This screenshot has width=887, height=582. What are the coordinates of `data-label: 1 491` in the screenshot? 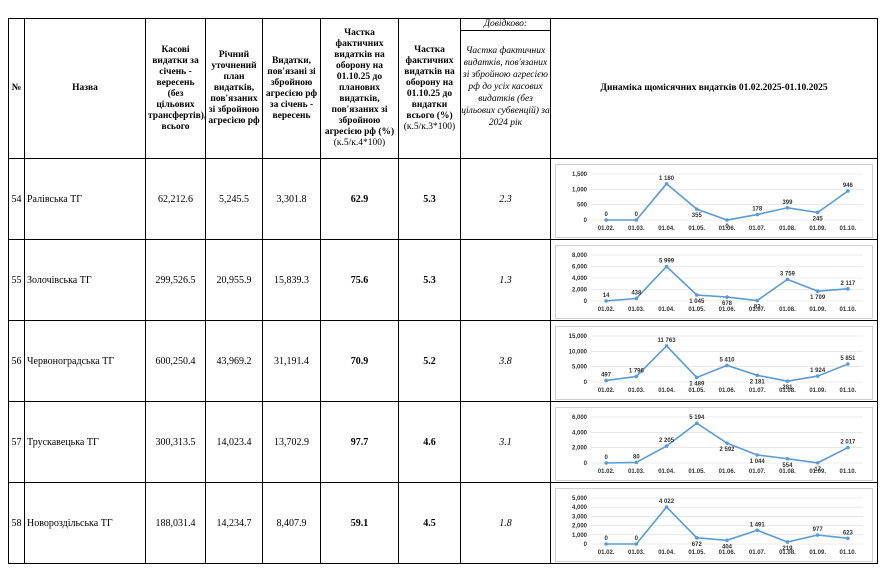 It's located at (758, 525).